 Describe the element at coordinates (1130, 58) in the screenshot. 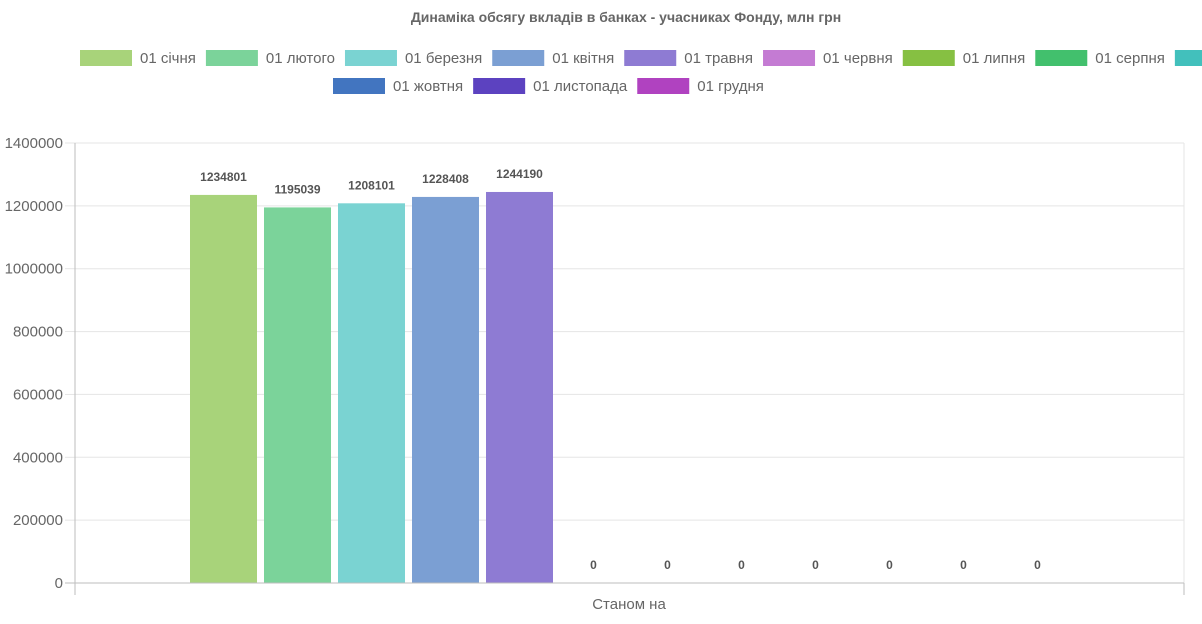

I see `legend-label: 01 серпня` at that location.